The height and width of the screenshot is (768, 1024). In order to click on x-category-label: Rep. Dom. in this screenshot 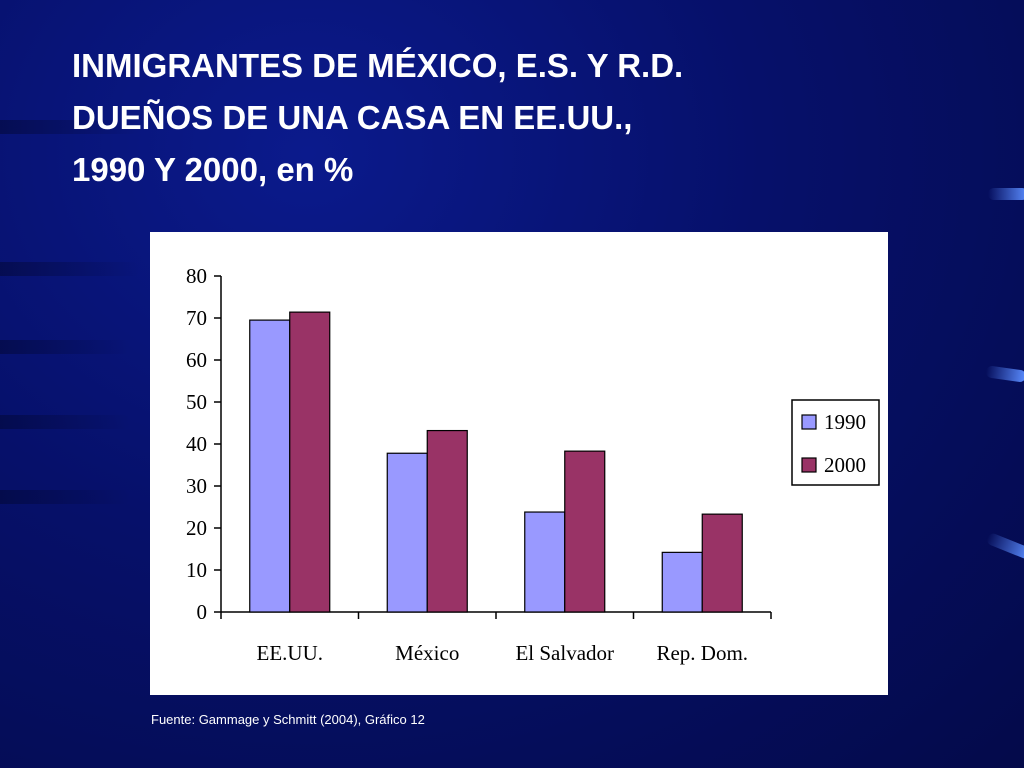, I will do `click(702, 653)`.